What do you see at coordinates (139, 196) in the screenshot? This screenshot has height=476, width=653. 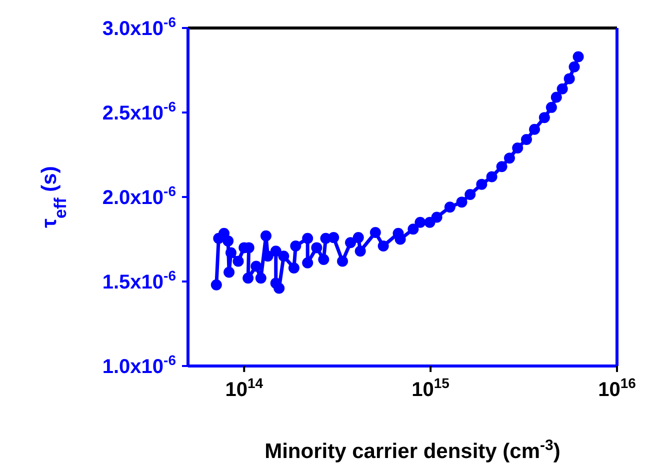 I see `y-tick-label: 2.0x10$^{-6}$` at bounding box center [139, 196].